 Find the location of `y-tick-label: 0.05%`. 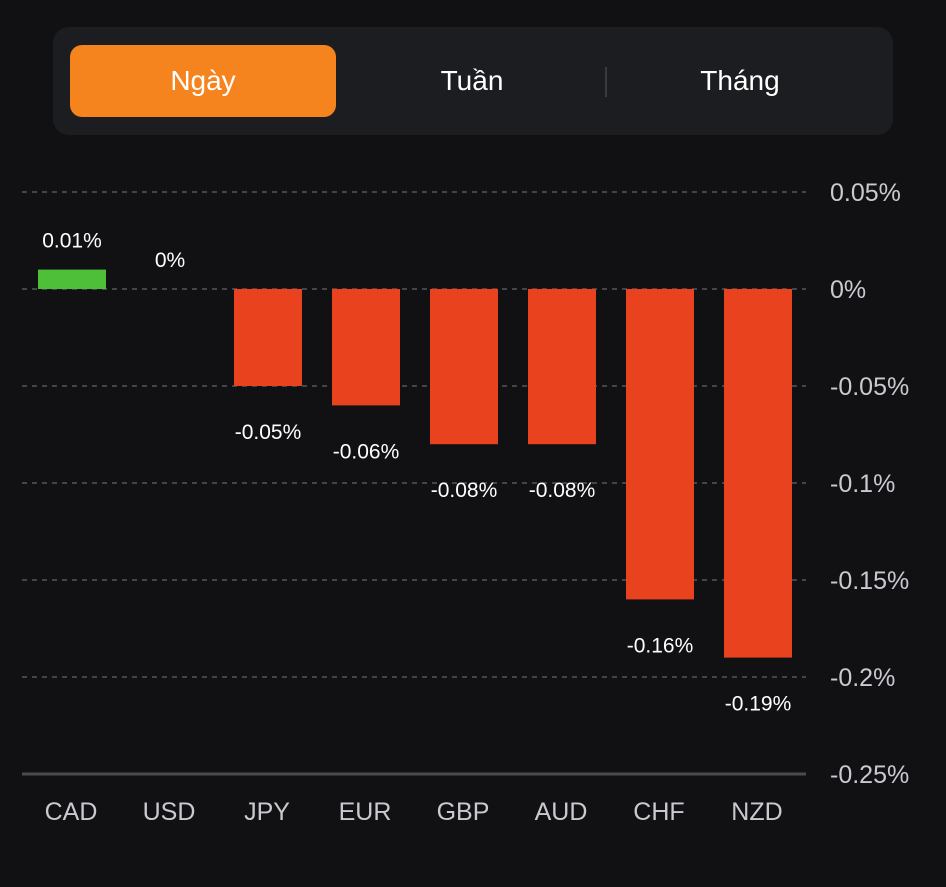

y-tick-label: 0.05% is located at coordinates (865, 193).